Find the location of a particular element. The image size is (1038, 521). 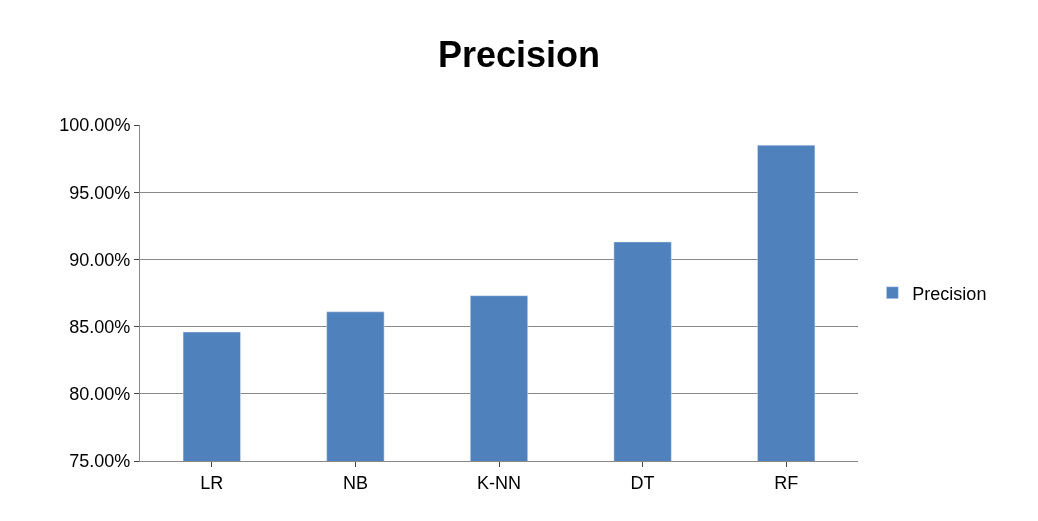

chart-title: Precision is located at coordinates (519, 54).